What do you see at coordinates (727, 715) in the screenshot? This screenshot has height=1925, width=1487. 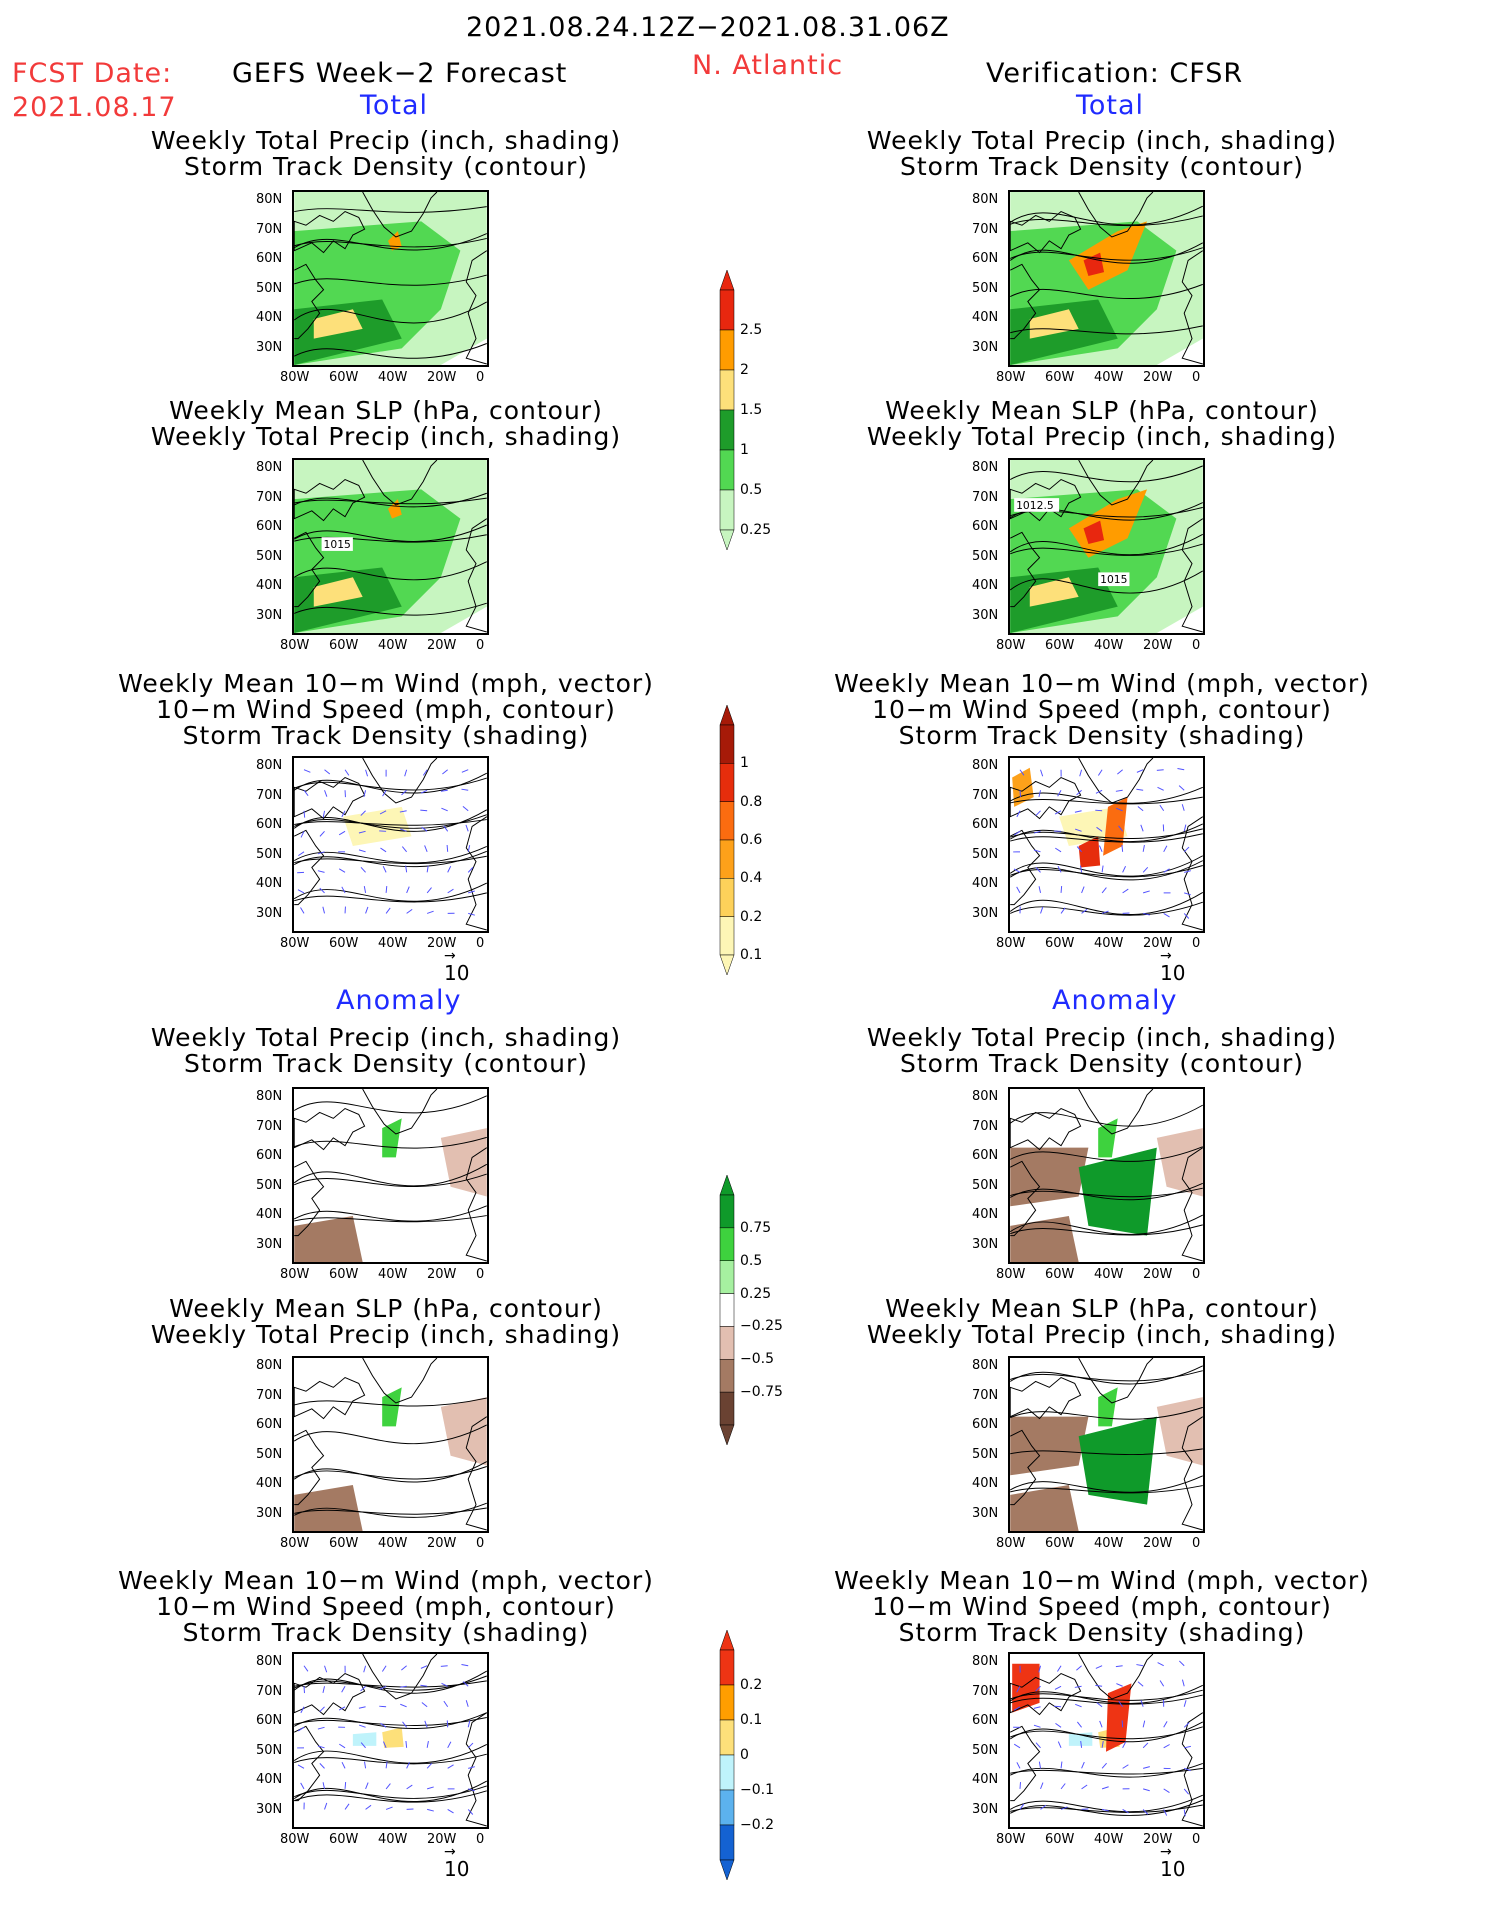 I see `colorbar-top-arrow` at bounding box center [727, 715].